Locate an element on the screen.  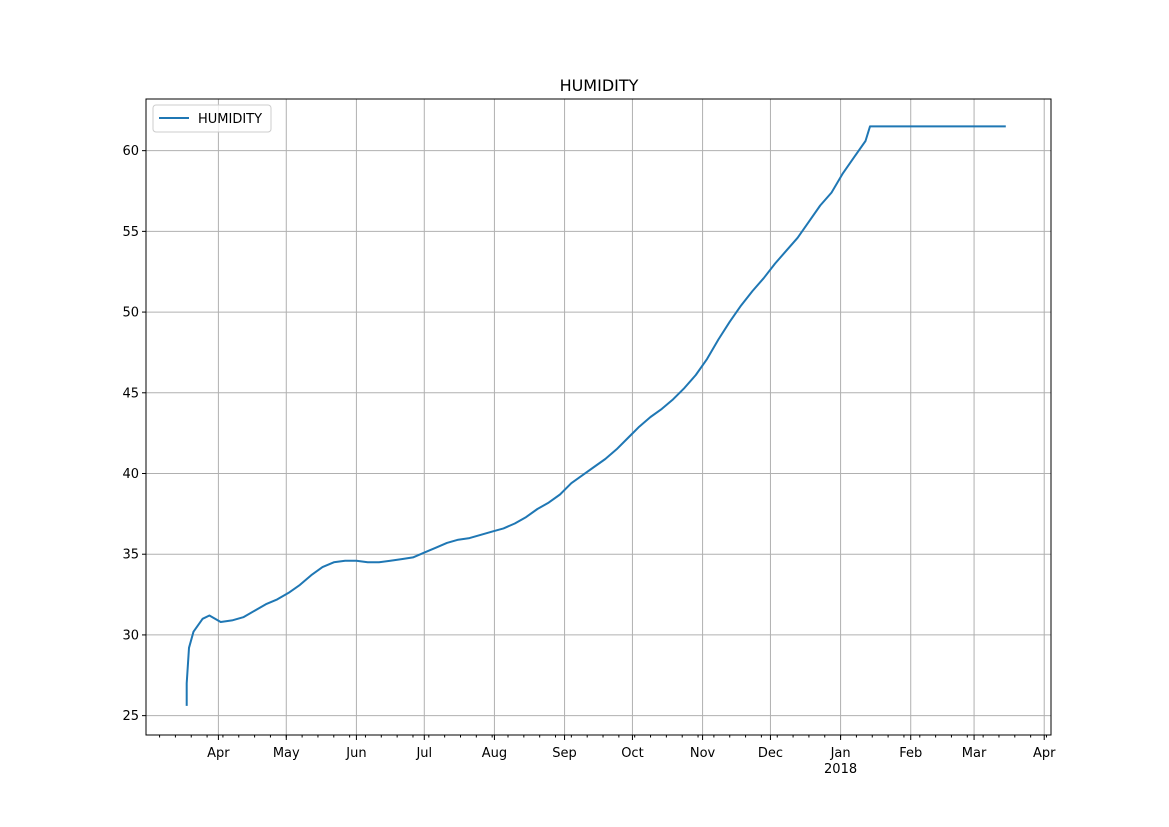
x-tick-label: Aug is located at coordinates (494, 753).